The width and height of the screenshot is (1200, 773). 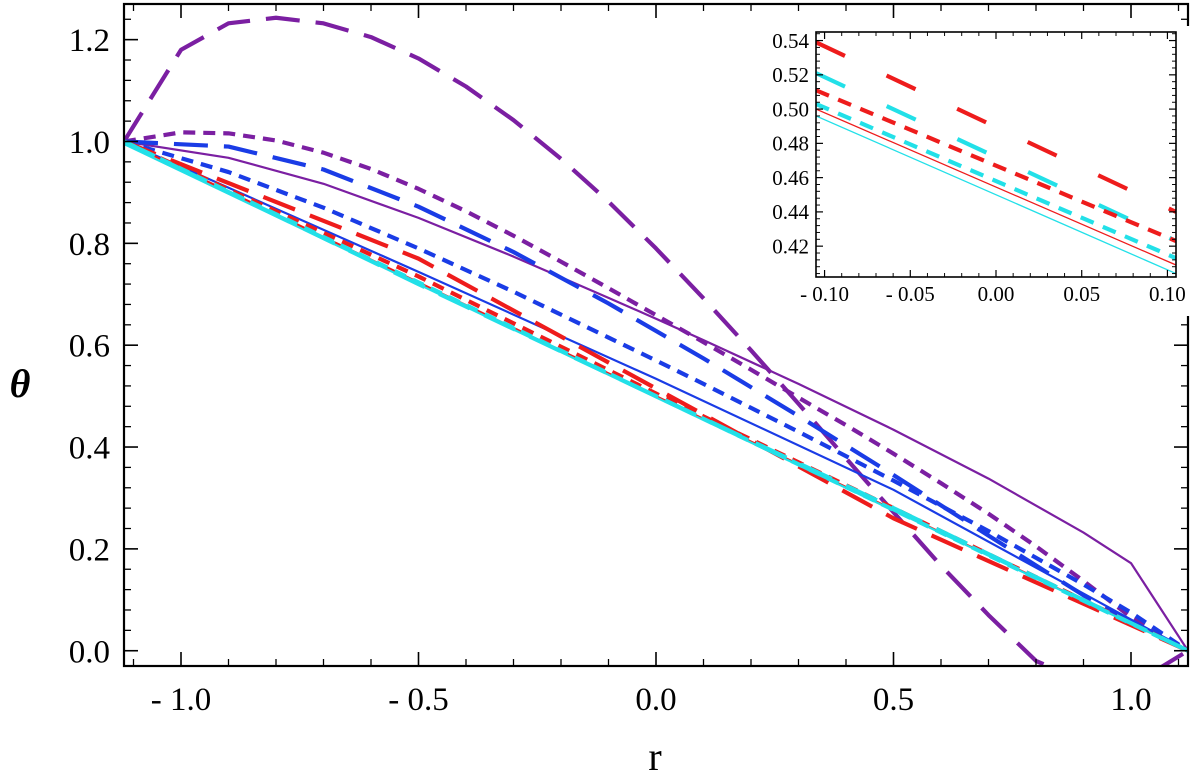 I want to click on inset-y-tick-label: 0.52, so click(x=790, y=75).